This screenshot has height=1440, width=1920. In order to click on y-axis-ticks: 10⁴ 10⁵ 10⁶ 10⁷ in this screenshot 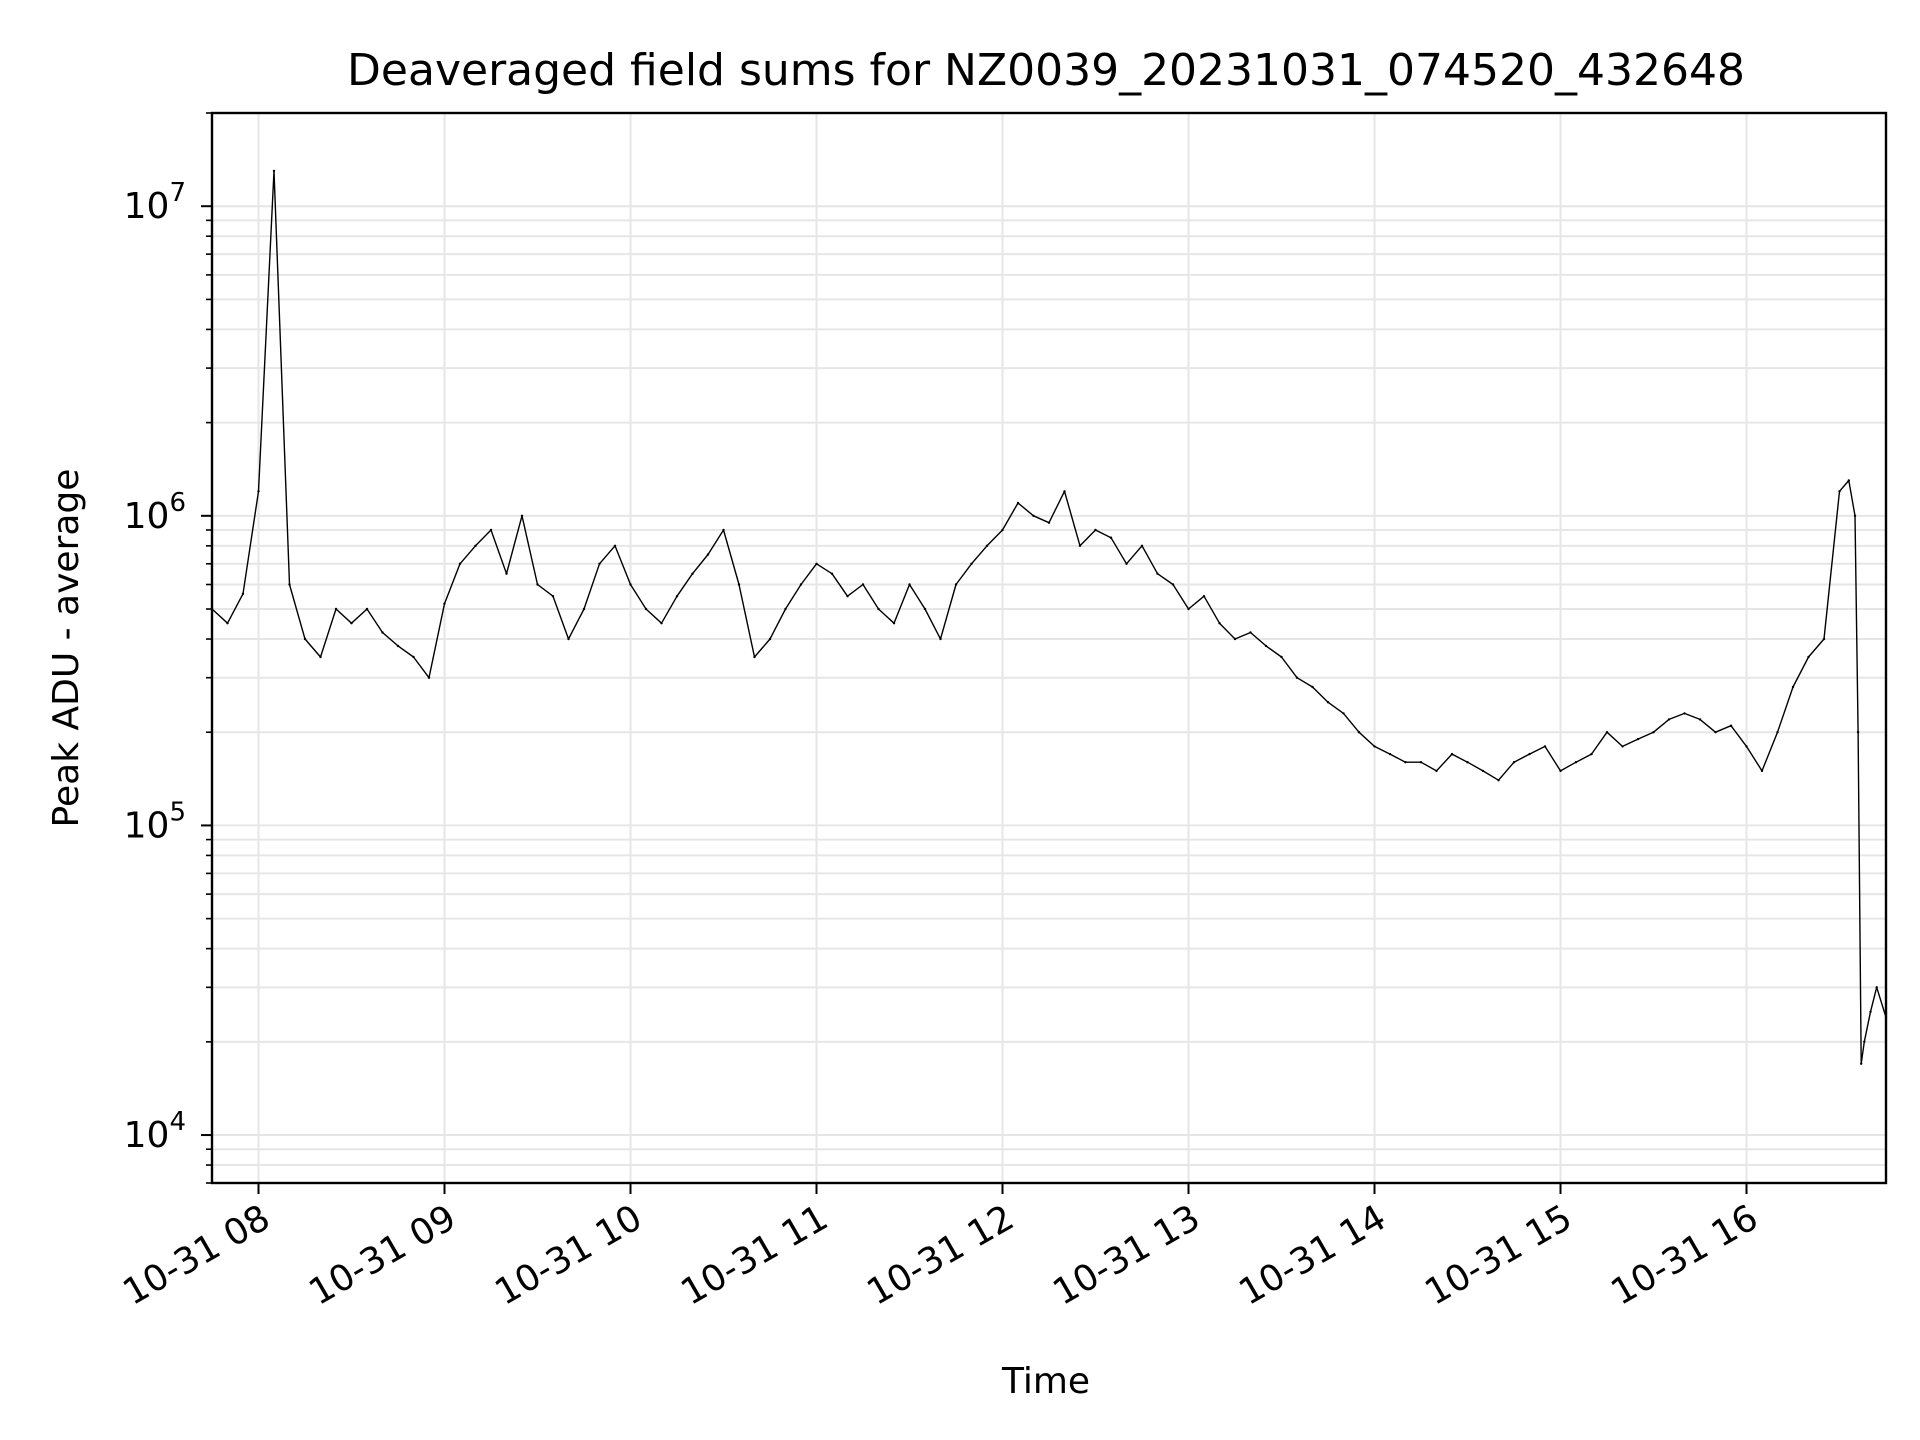, I will do `click(168, 648)`.